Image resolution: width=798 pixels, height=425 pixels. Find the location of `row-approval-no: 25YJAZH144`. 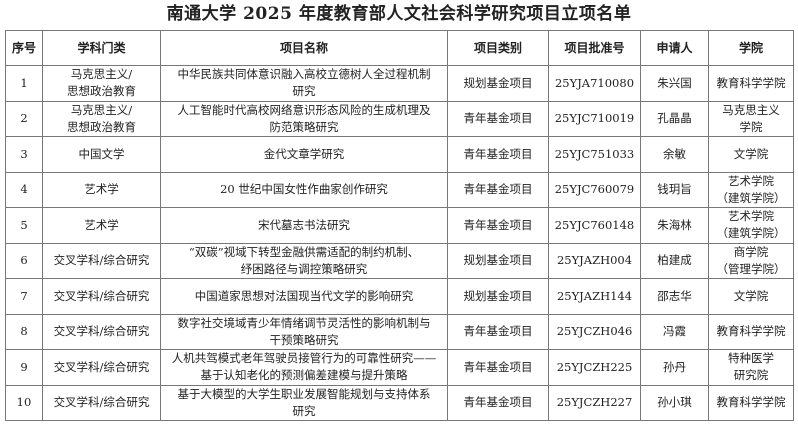

row-approval-no: 25YJAZH144 is located at coordinates (594, 296).